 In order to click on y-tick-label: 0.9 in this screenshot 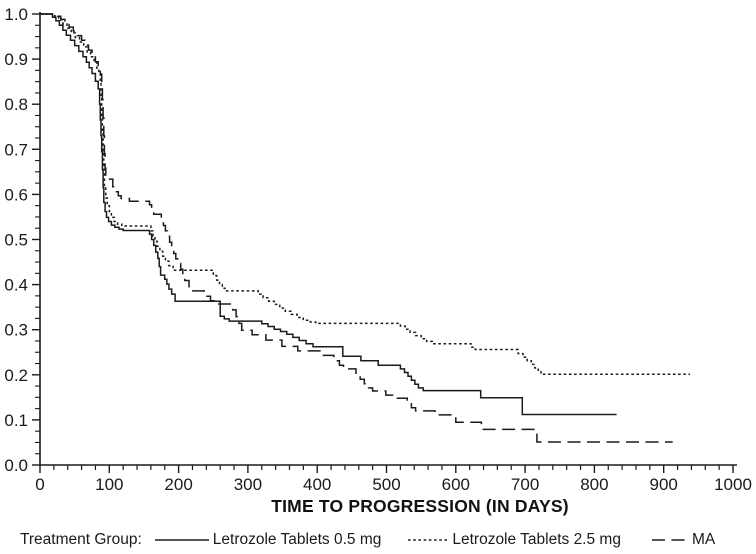, I will do `click(16, 59)`.